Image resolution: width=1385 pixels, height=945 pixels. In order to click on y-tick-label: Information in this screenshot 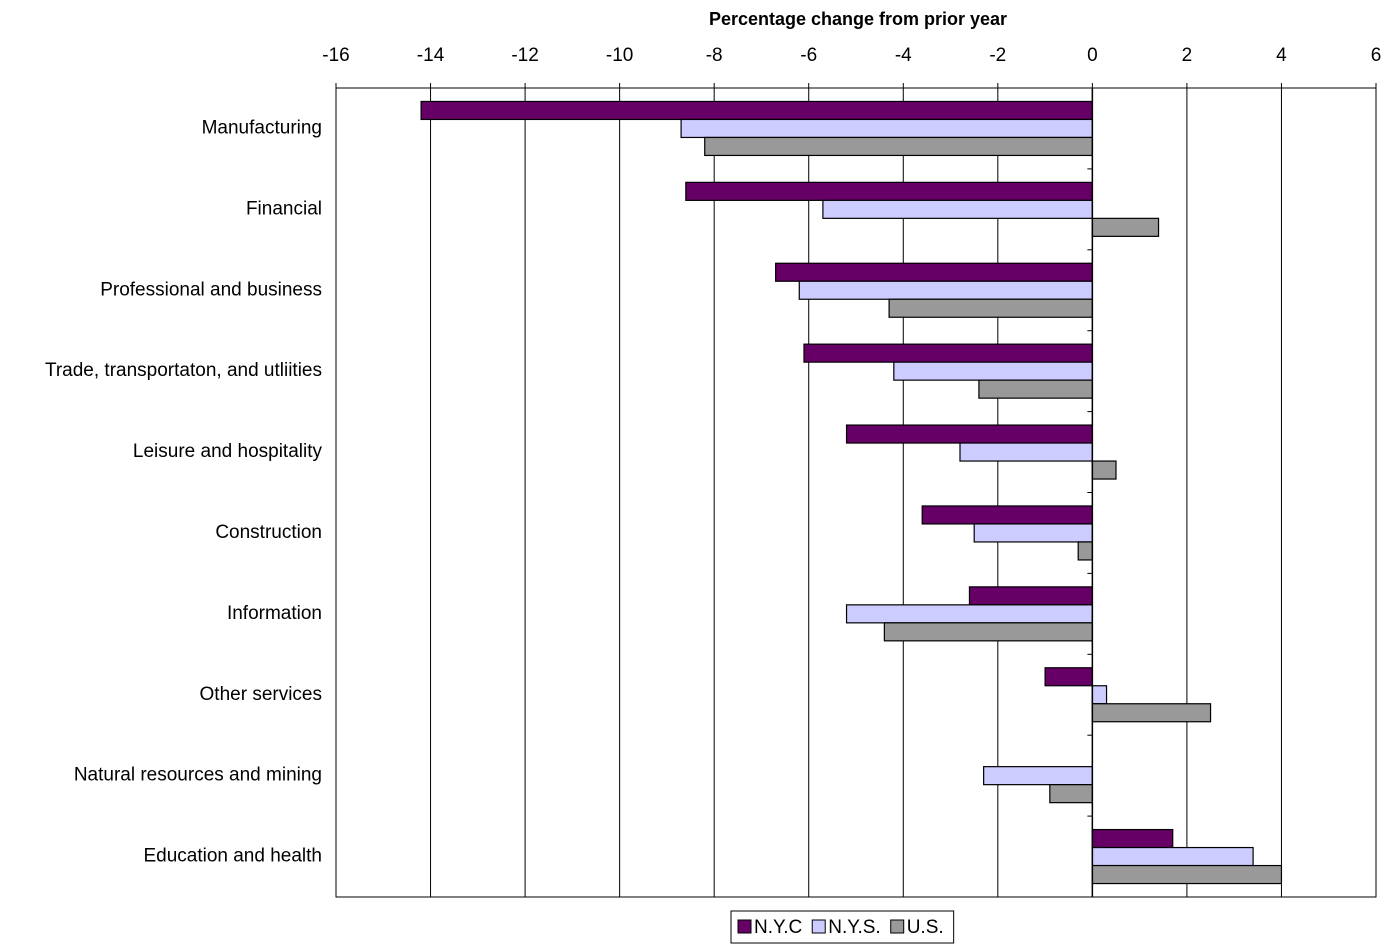, I will do `click(274, 613)`.